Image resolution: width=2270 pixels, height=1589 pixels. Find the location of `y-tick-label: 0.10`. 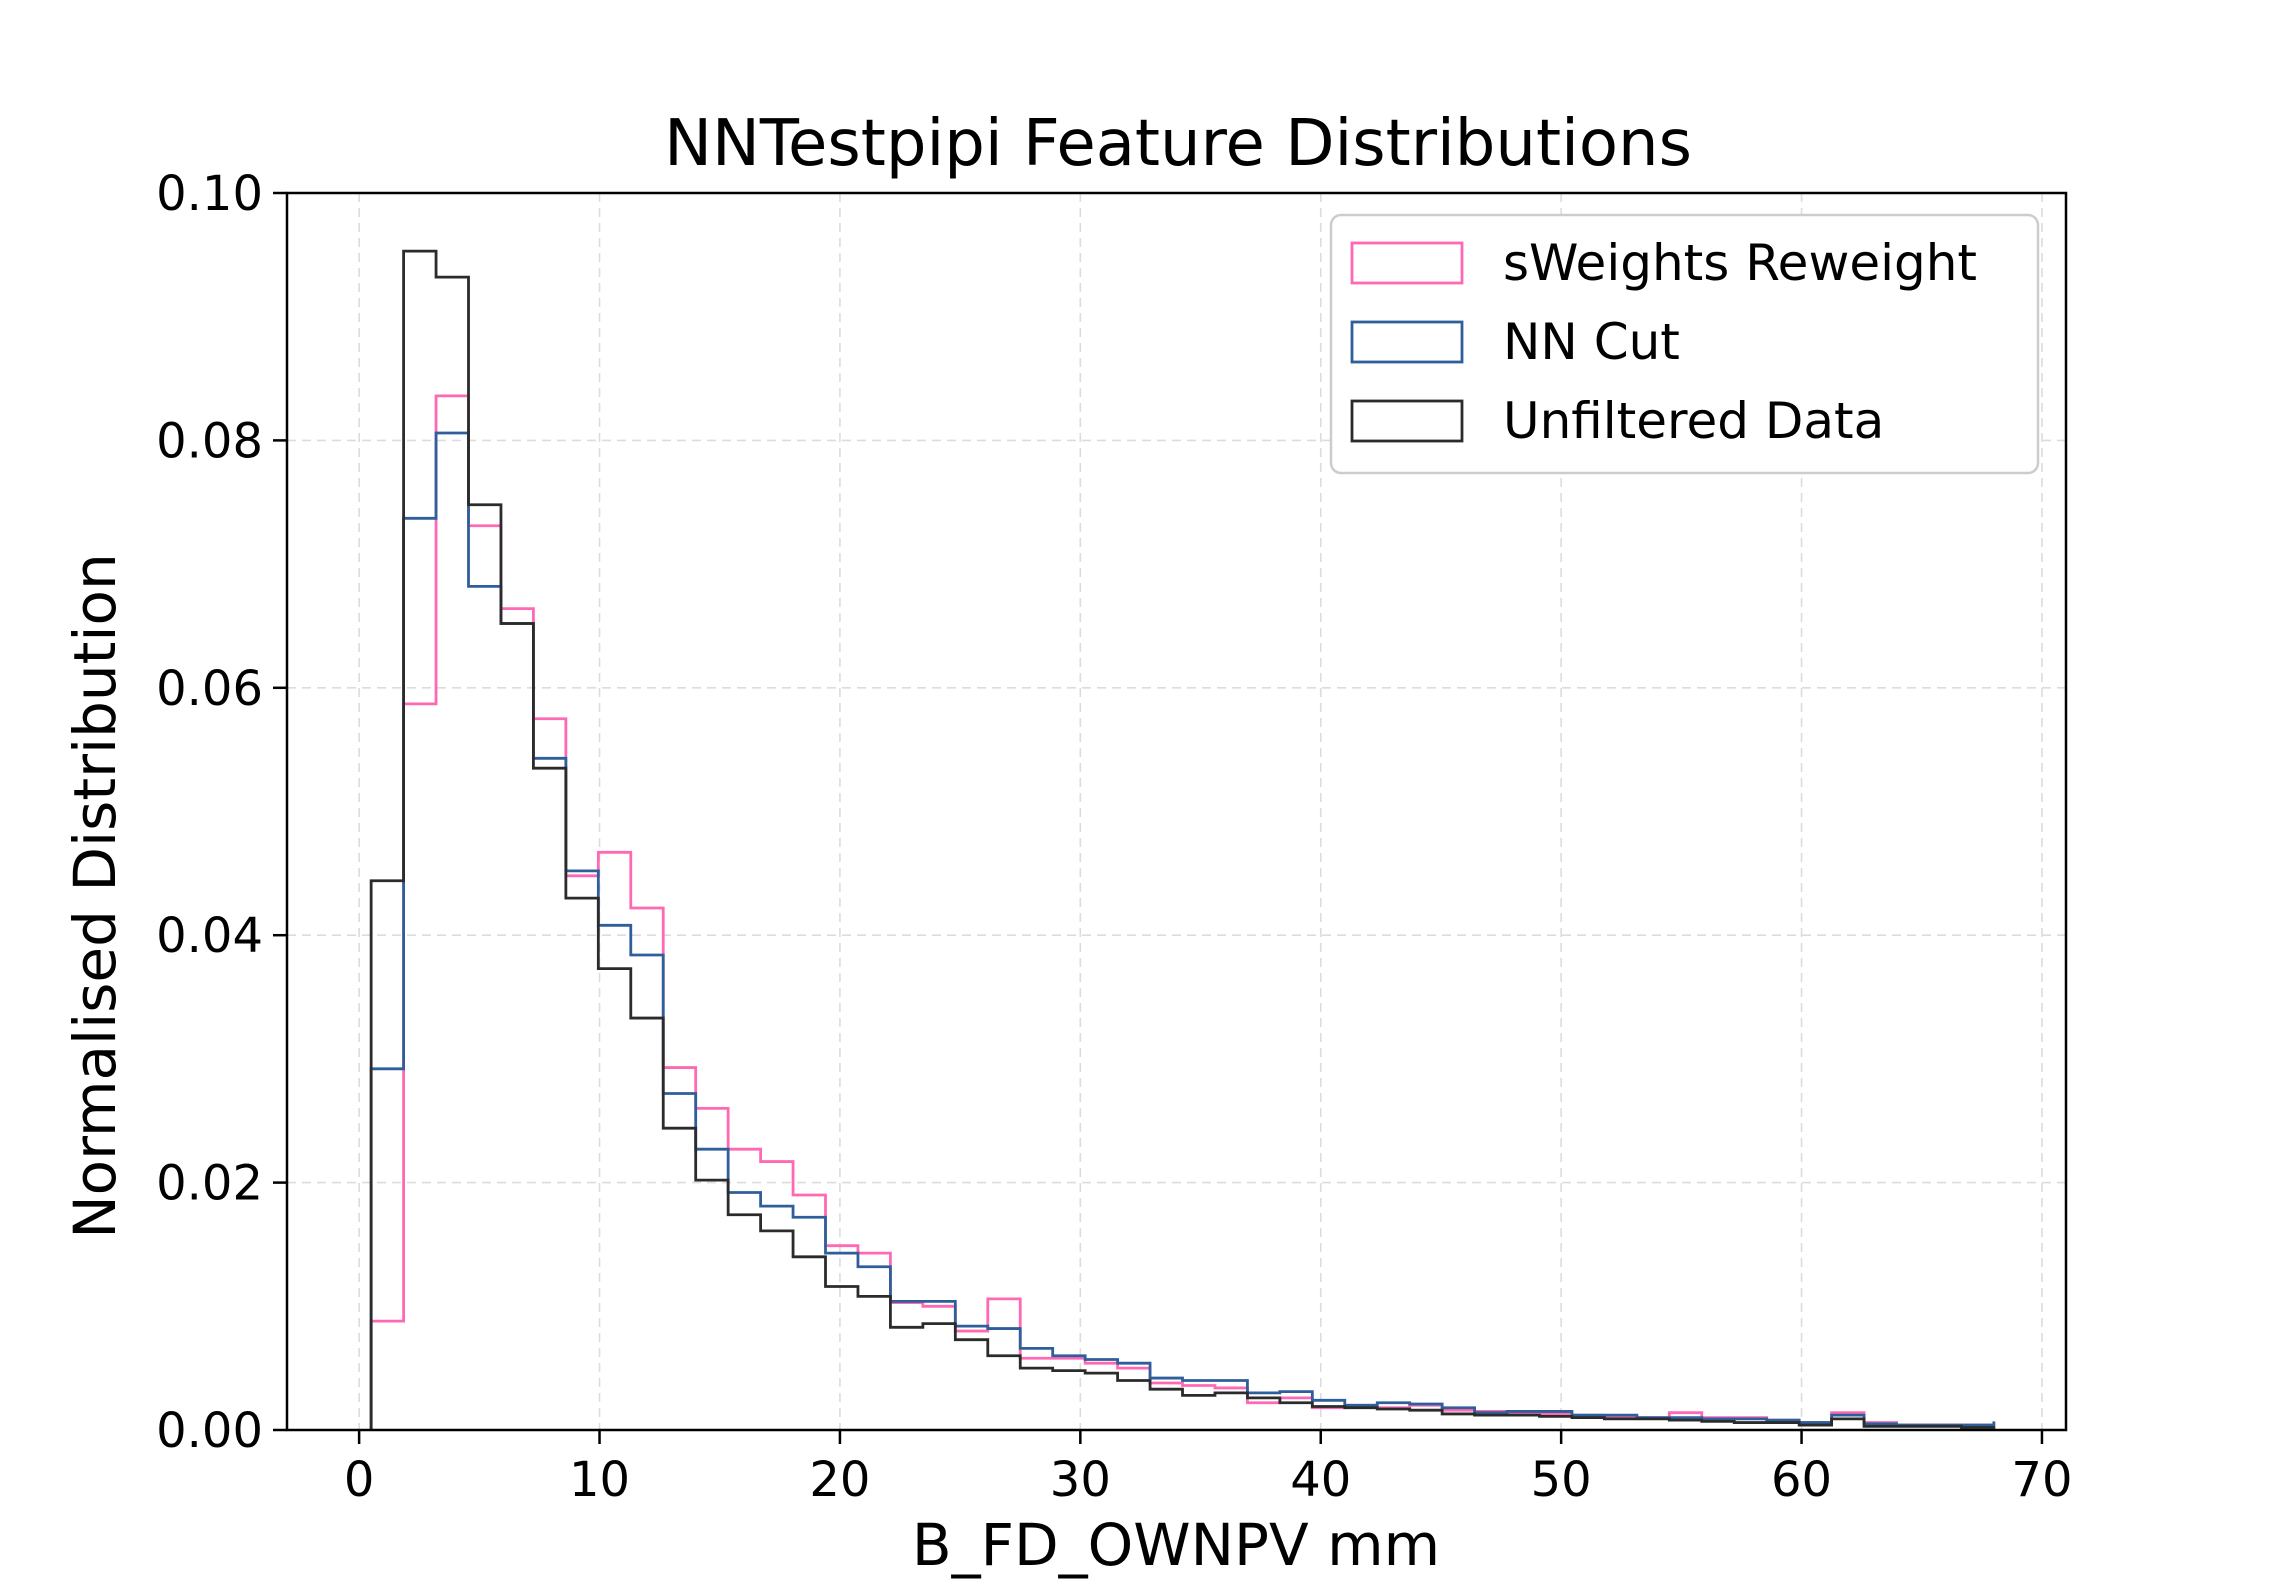

y-tick-label: 0.10 is located at coordinates (209, 194).